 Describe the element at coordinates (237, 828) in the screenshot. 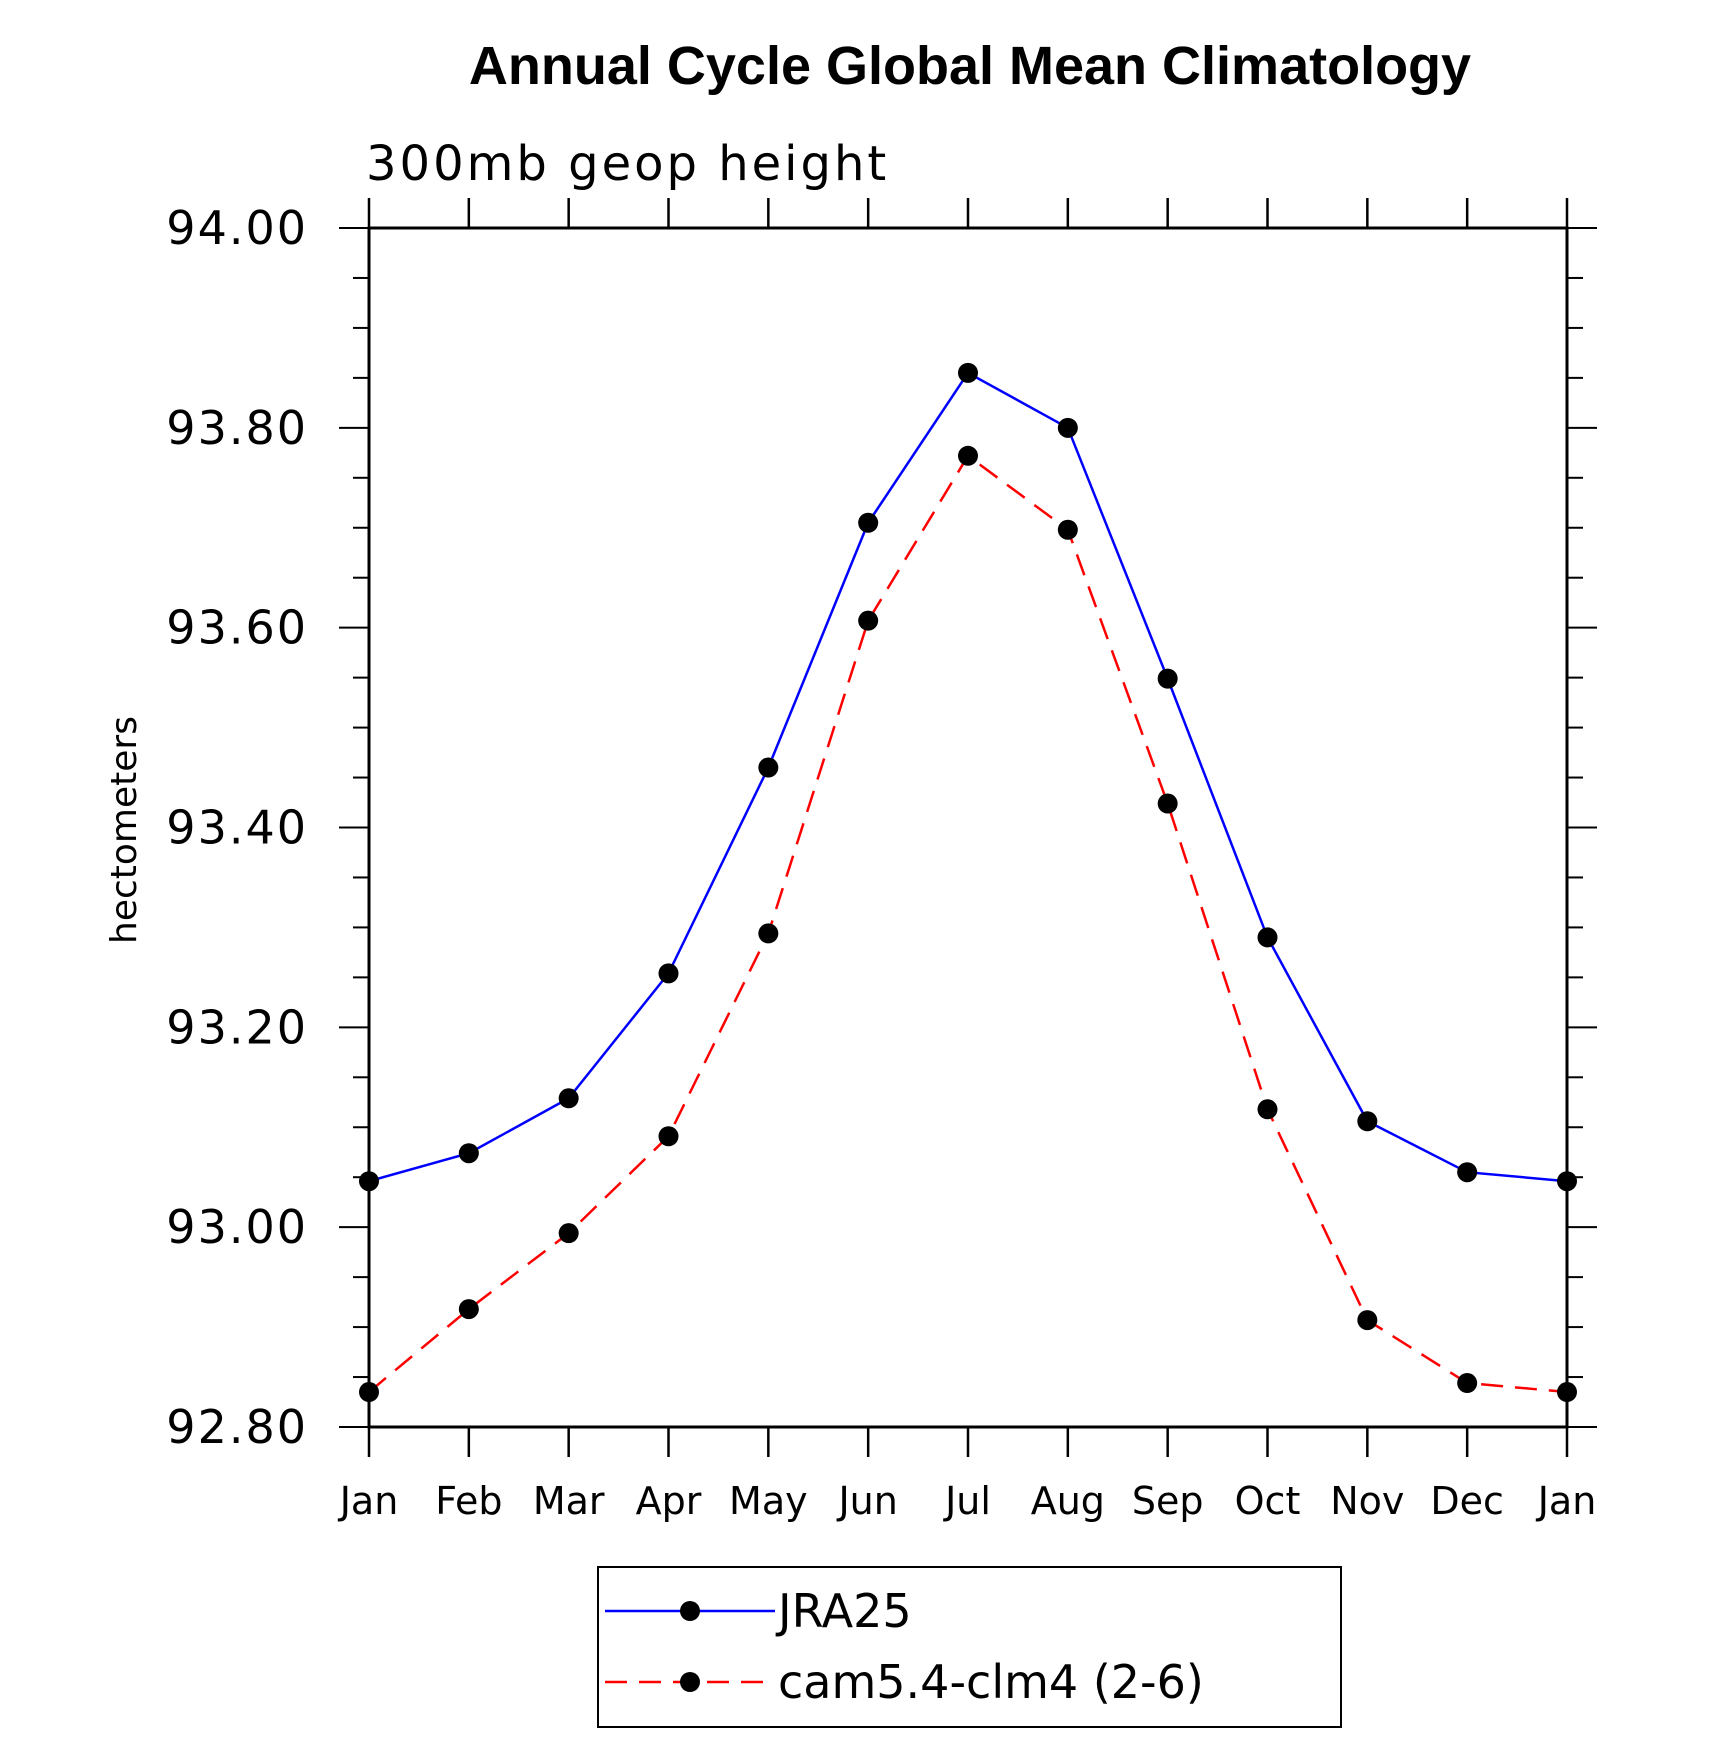

I see `y-tick-label: 93.40` at that location.